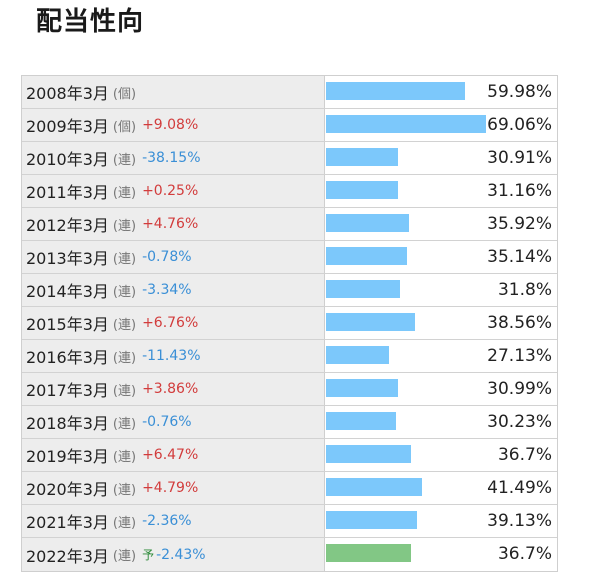 The width and height of the screenshot is (589, 587). I want to click on forecast-badge: 予, so click(148, 555).